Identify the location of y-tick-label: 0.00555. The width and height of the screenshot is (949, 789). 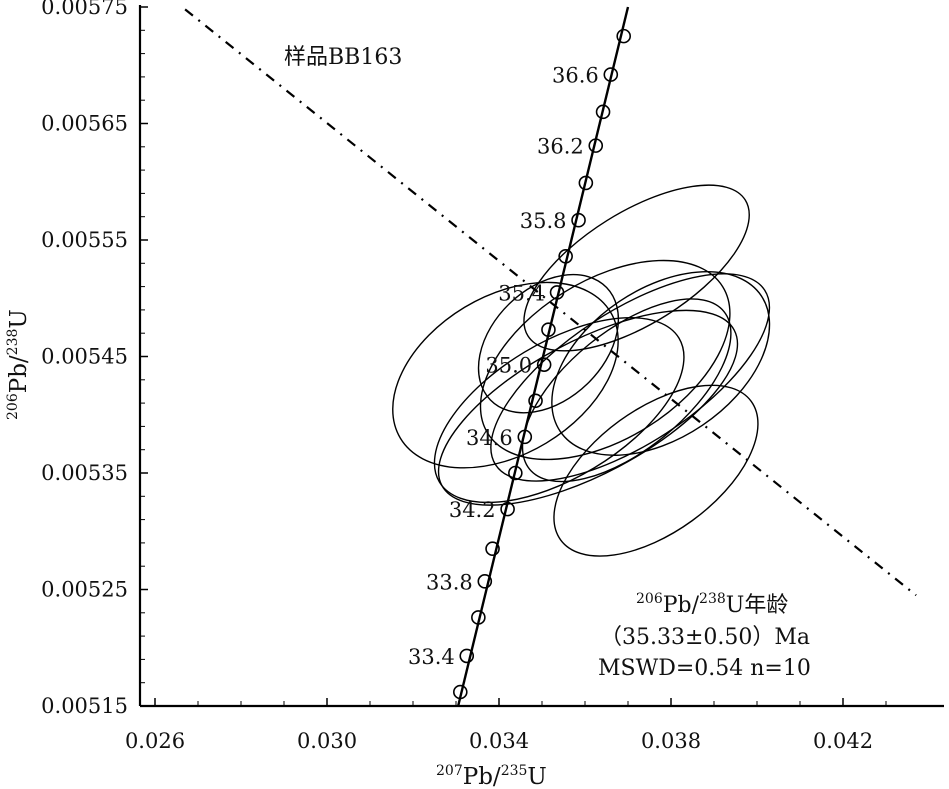
(84, 240).